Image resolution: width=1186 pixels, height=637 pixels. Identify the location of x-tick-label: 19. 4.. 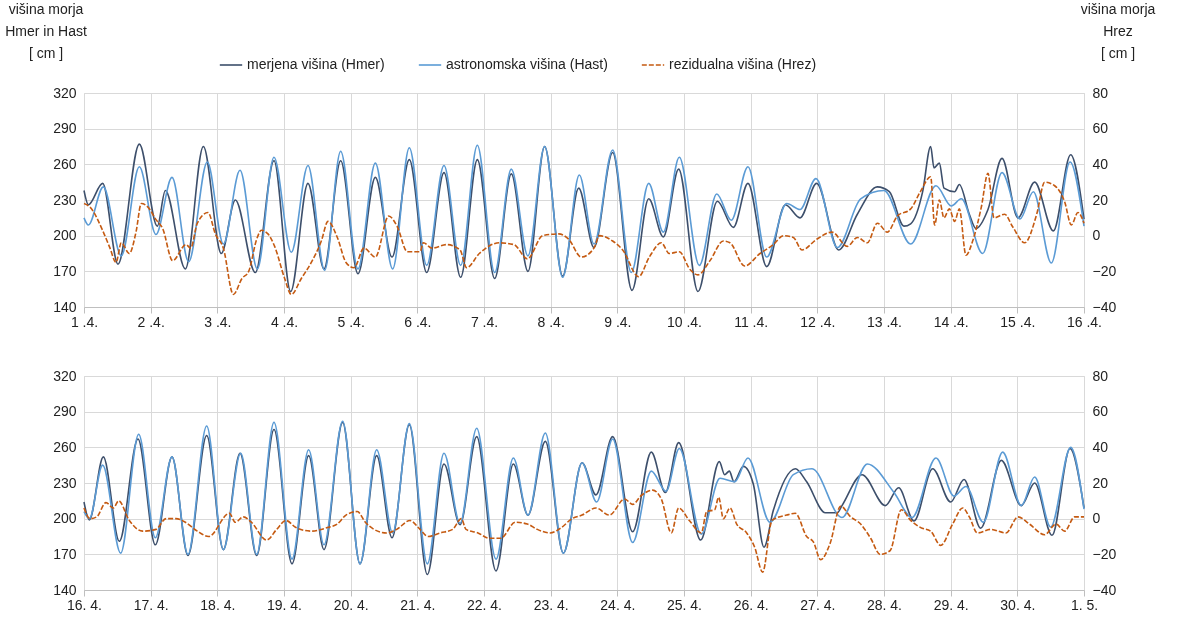
(284, 604).